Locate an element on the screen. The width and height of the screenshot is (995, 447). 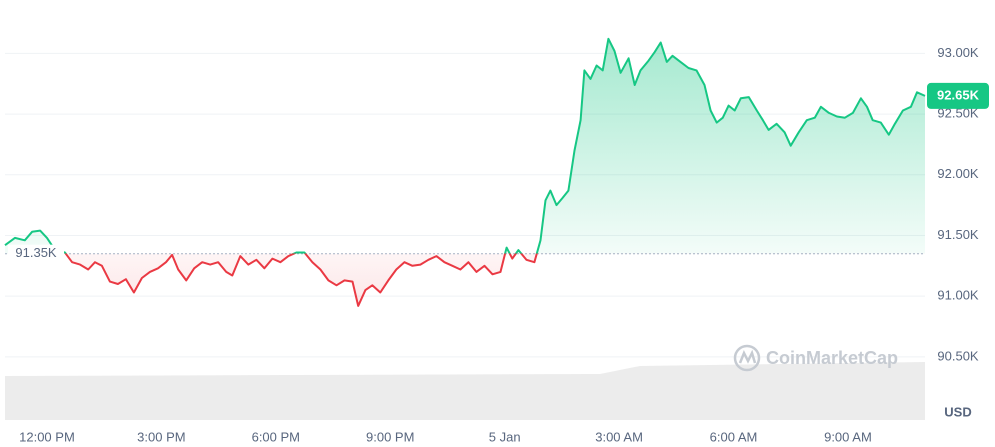
y-tick-label: 90.50K is located at coordinates (958, 355).